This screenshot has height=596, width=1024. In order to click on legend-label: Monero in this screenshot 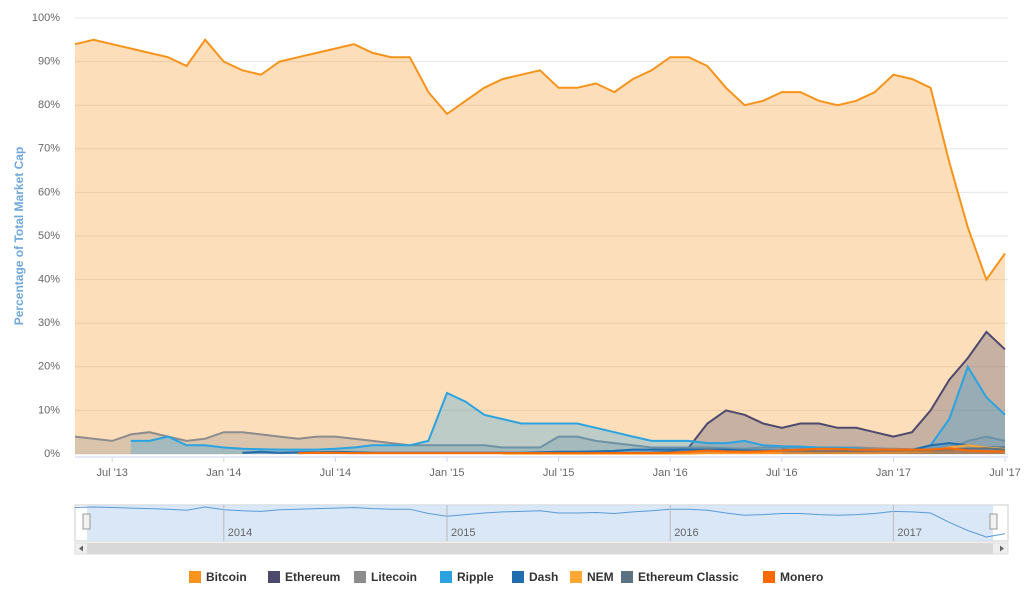, I will do `click(801, 577)`.